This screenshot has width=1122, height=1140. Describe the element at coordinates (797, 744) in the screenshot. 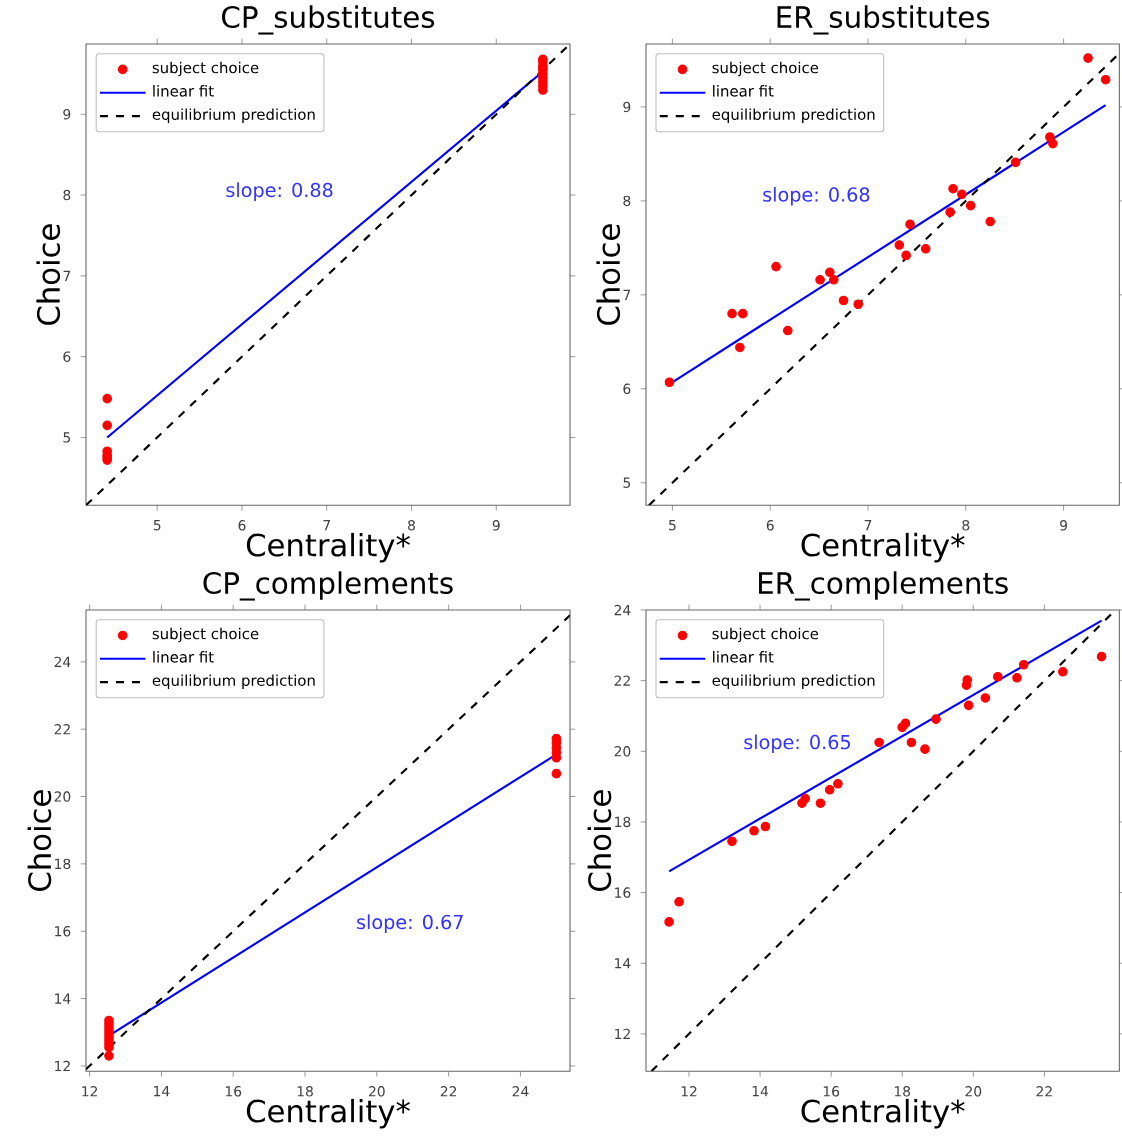

I see `annotation: slope: 0.65` at that location.